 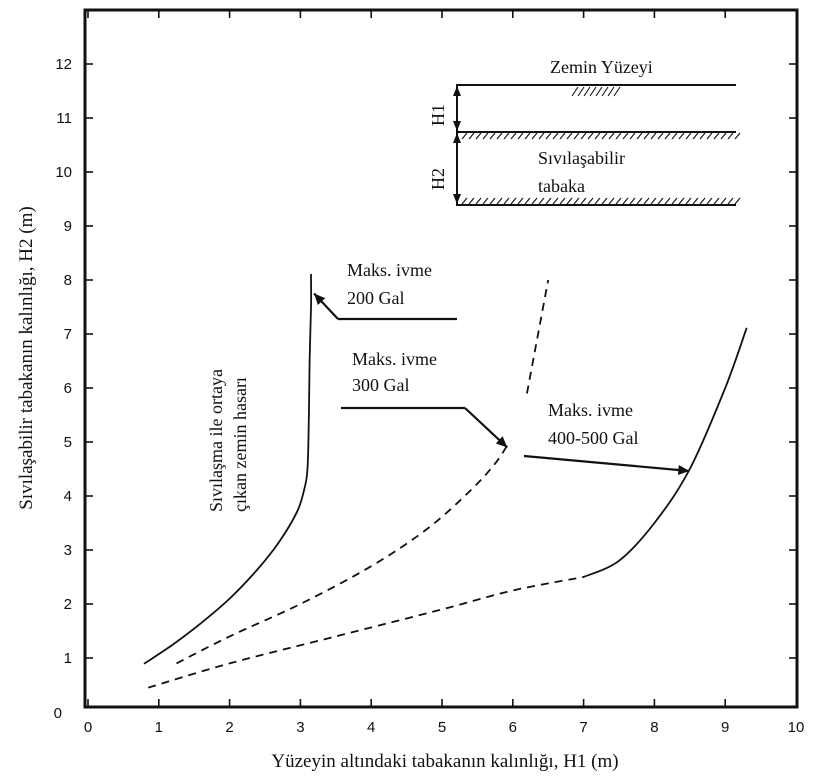 I want to click on y-tick-label: 0, so click(x=58, y=713).